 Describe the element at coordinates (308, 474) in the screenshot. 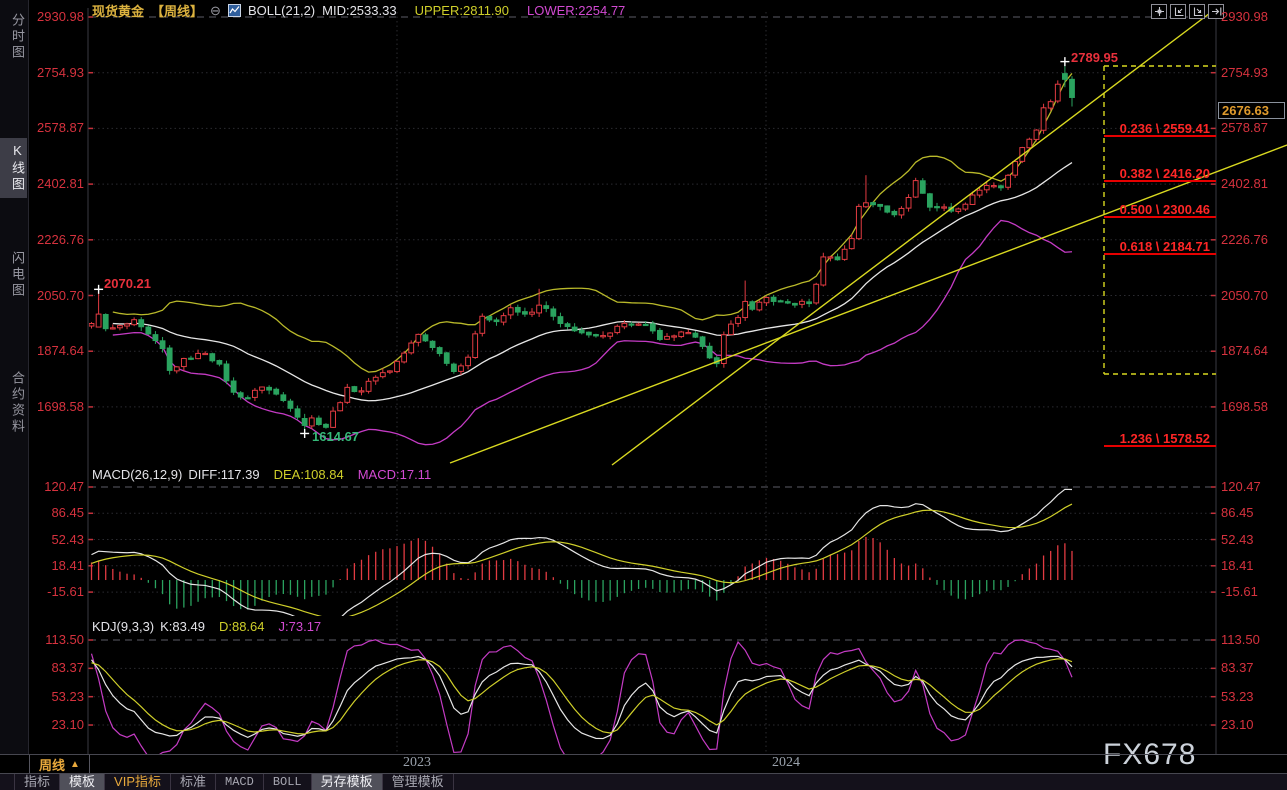

I see `macd-dea-readout: DEA:108.84` at that location.